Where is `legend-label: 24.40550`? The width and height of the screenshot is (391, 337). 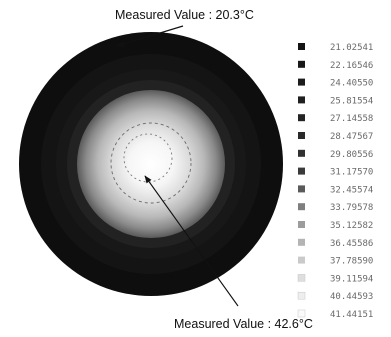
legend-label: 24.40550 is located at coordinates (351, 84).